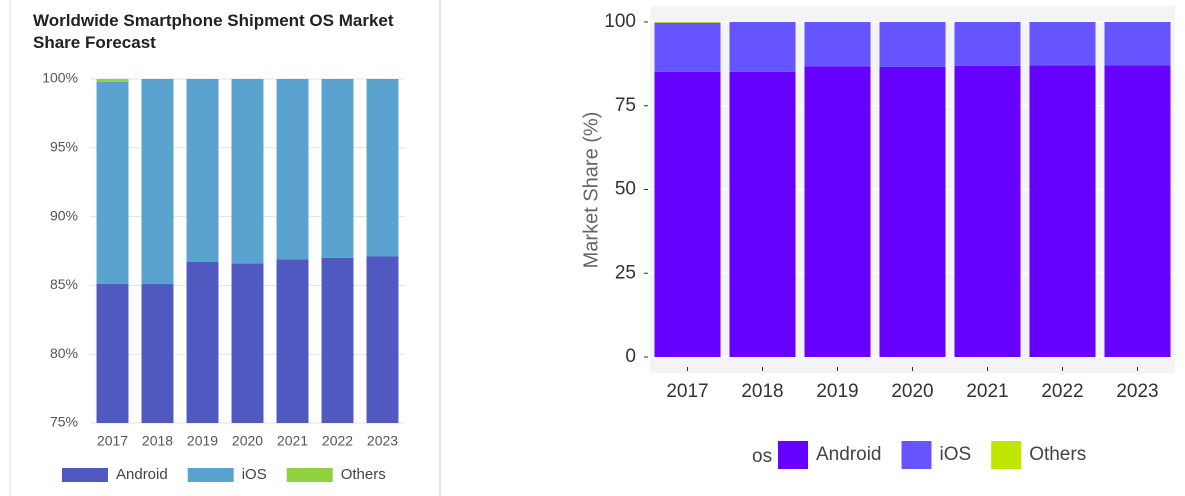 The width and height of the screenshot is (1185, 496). I want to click on y-tick-label: 80%, so click(64, 353).